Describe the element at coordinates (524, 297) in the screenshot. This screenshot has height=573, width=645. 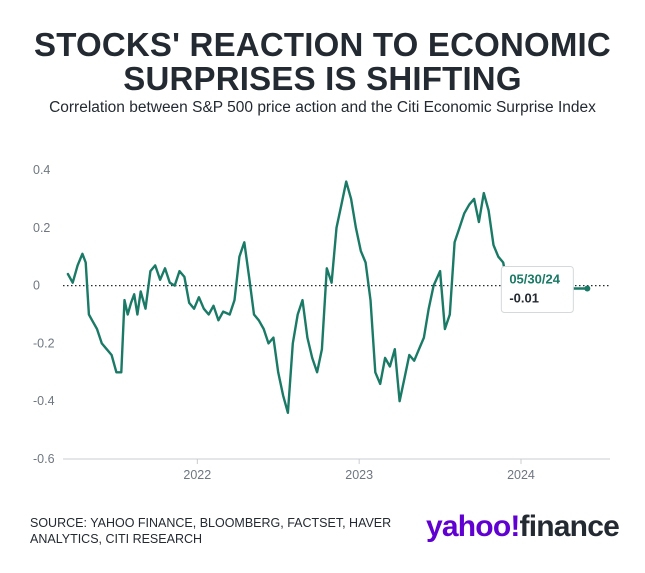
I see `tooltip-value: -0.01` at that location.